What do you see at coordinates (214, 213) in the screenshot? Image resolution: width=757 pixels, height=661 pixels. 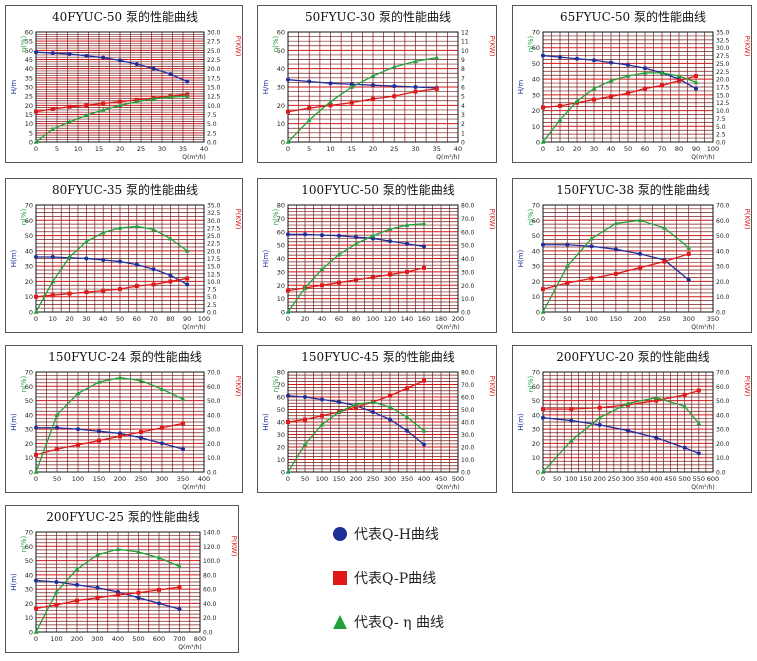 I see `right-tick-label: 32.5` at bounding box center [214, 213].